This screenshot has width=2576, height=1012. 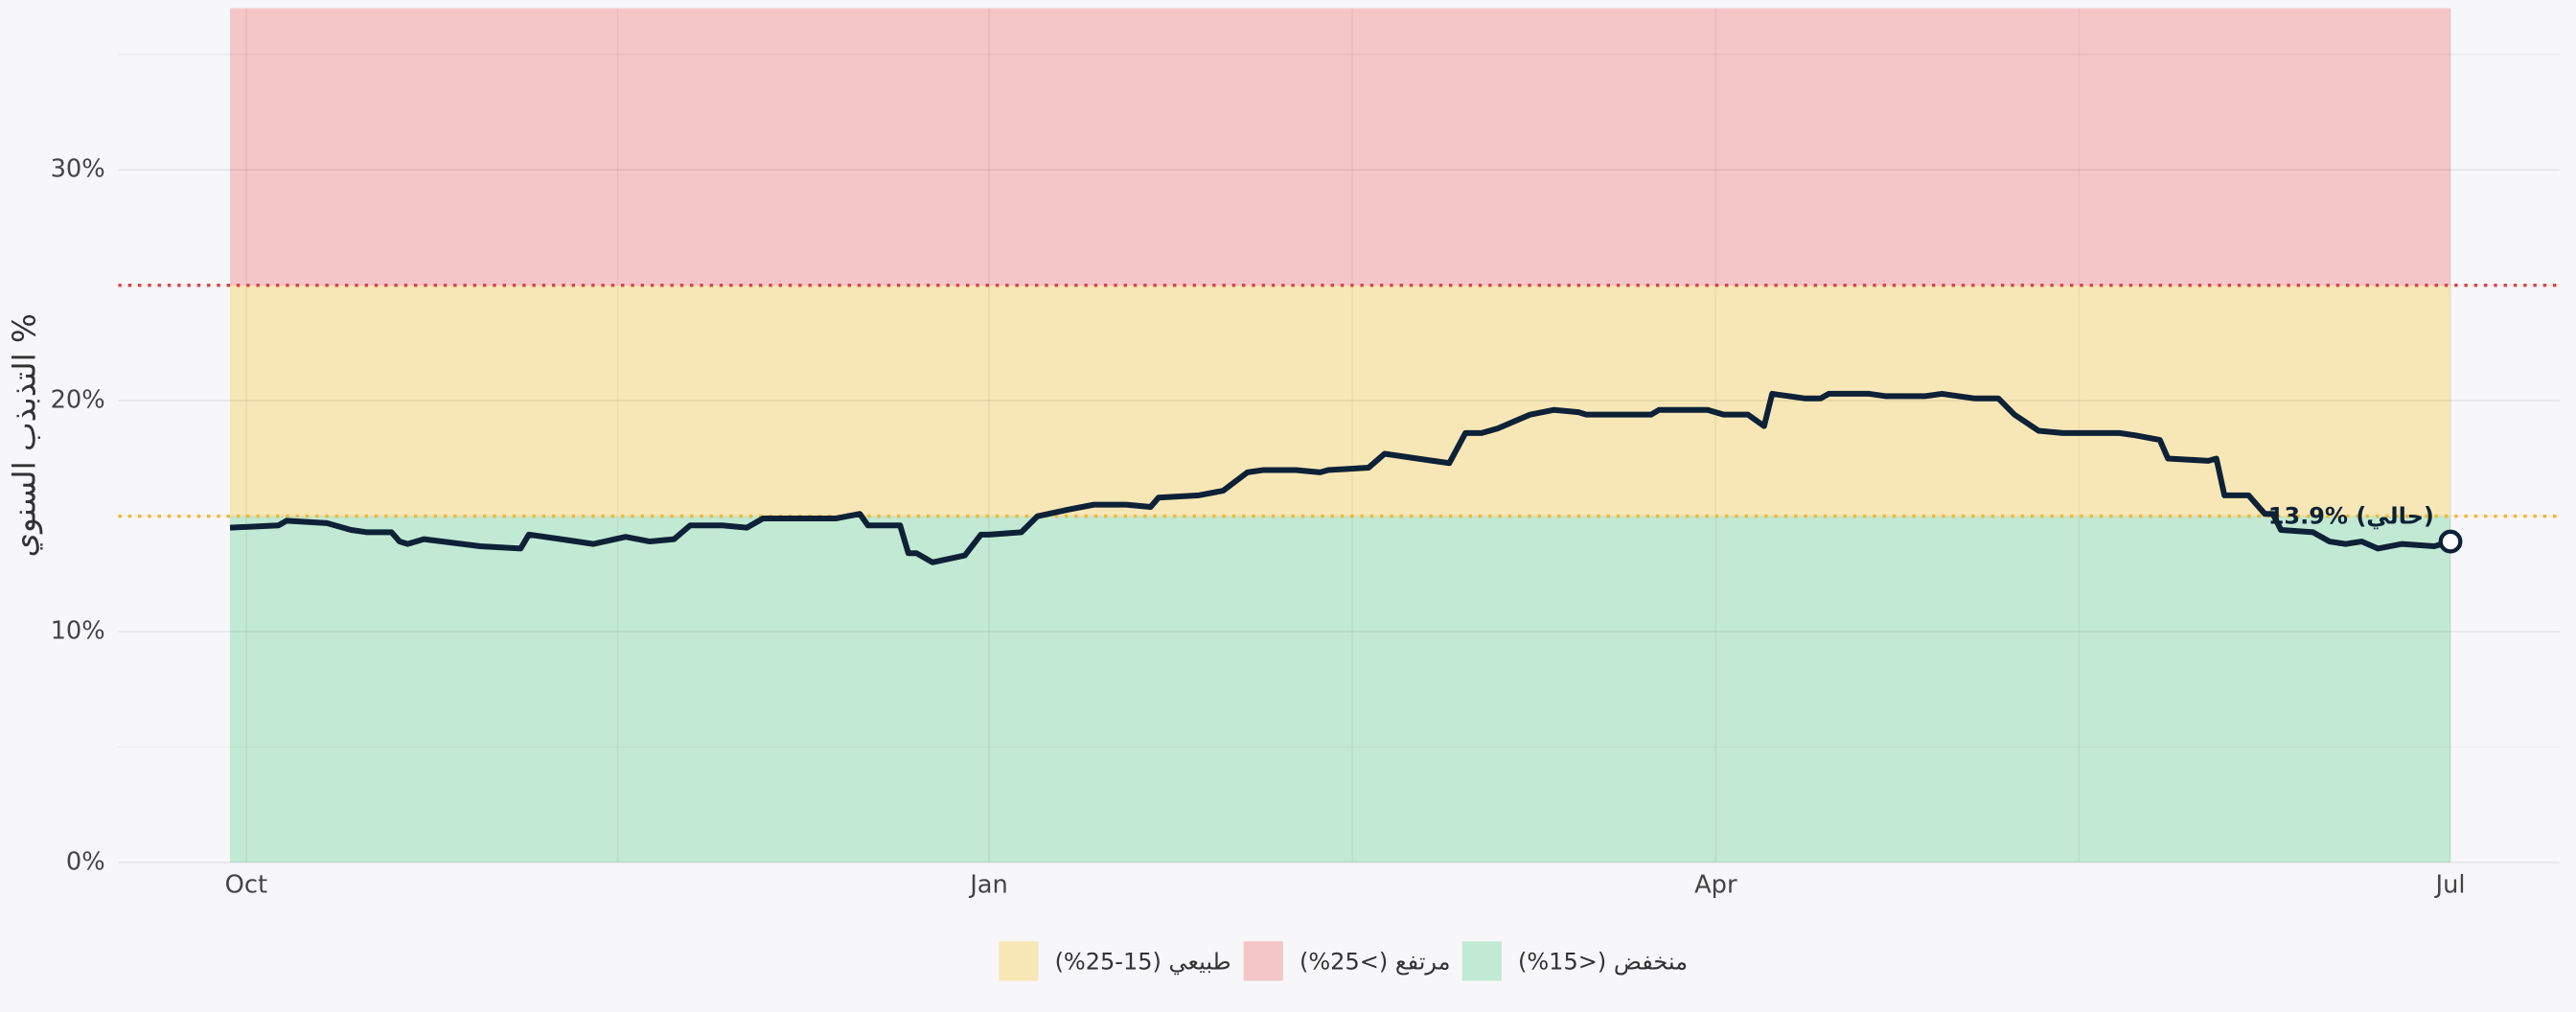 I want to click on x-tick-label: Apr, so click(x=1715, y=884).